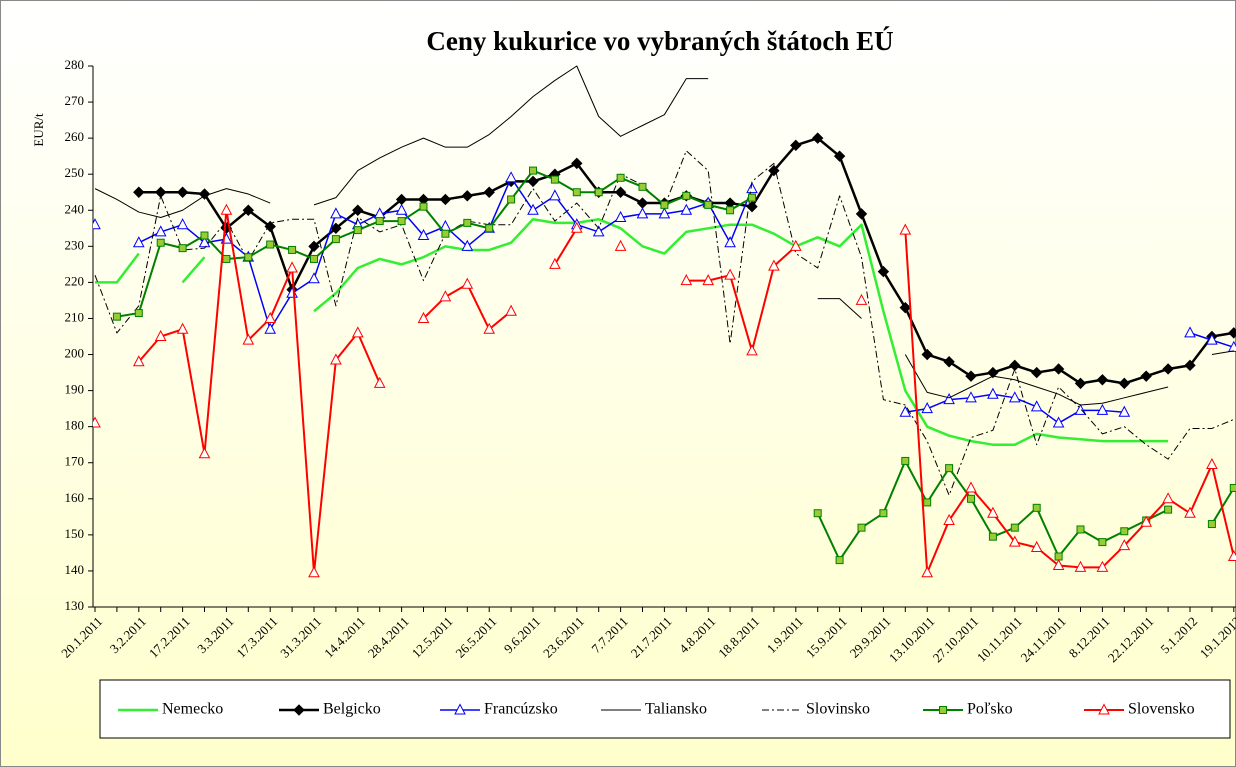 This screenshot has width=1236, height=767. What do you see at coordinates (75, 136) in the screenshot?
I see `y-tick-label: 260` at bounding box center [75, 136].